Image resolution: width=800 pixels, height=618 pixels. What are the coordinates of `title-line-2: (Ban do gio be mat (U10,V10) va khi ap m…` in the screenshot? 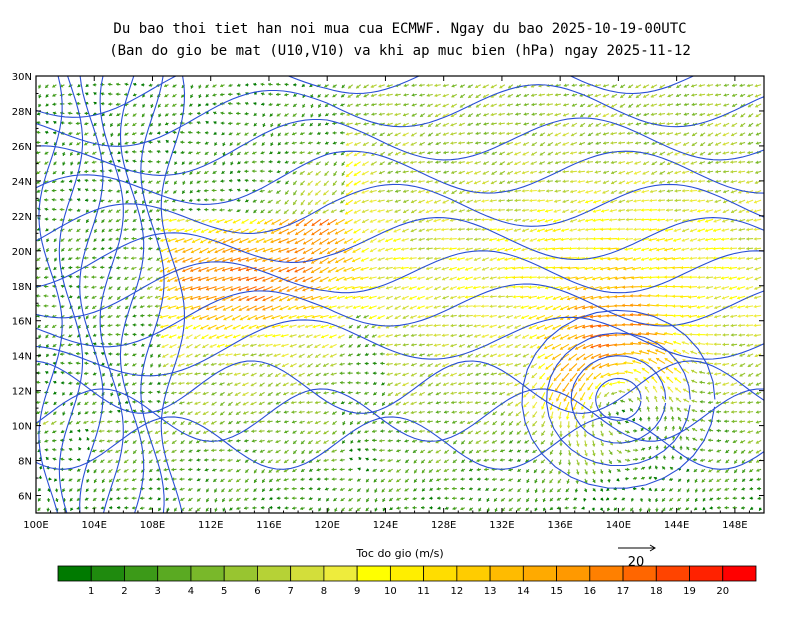 It's located at (400, 51).